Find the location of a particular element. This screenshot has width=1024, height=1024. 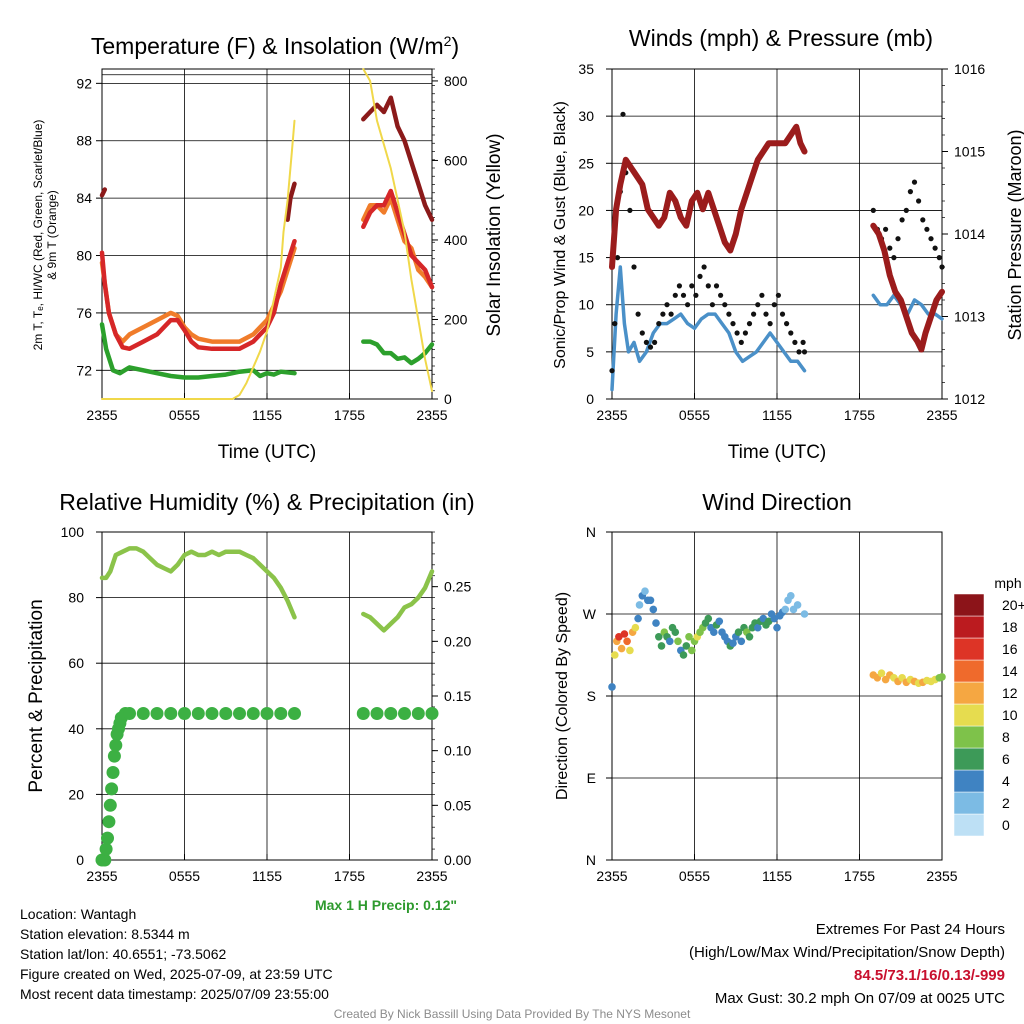

y-tick-label: 72 is located at coordinates (84, 370).